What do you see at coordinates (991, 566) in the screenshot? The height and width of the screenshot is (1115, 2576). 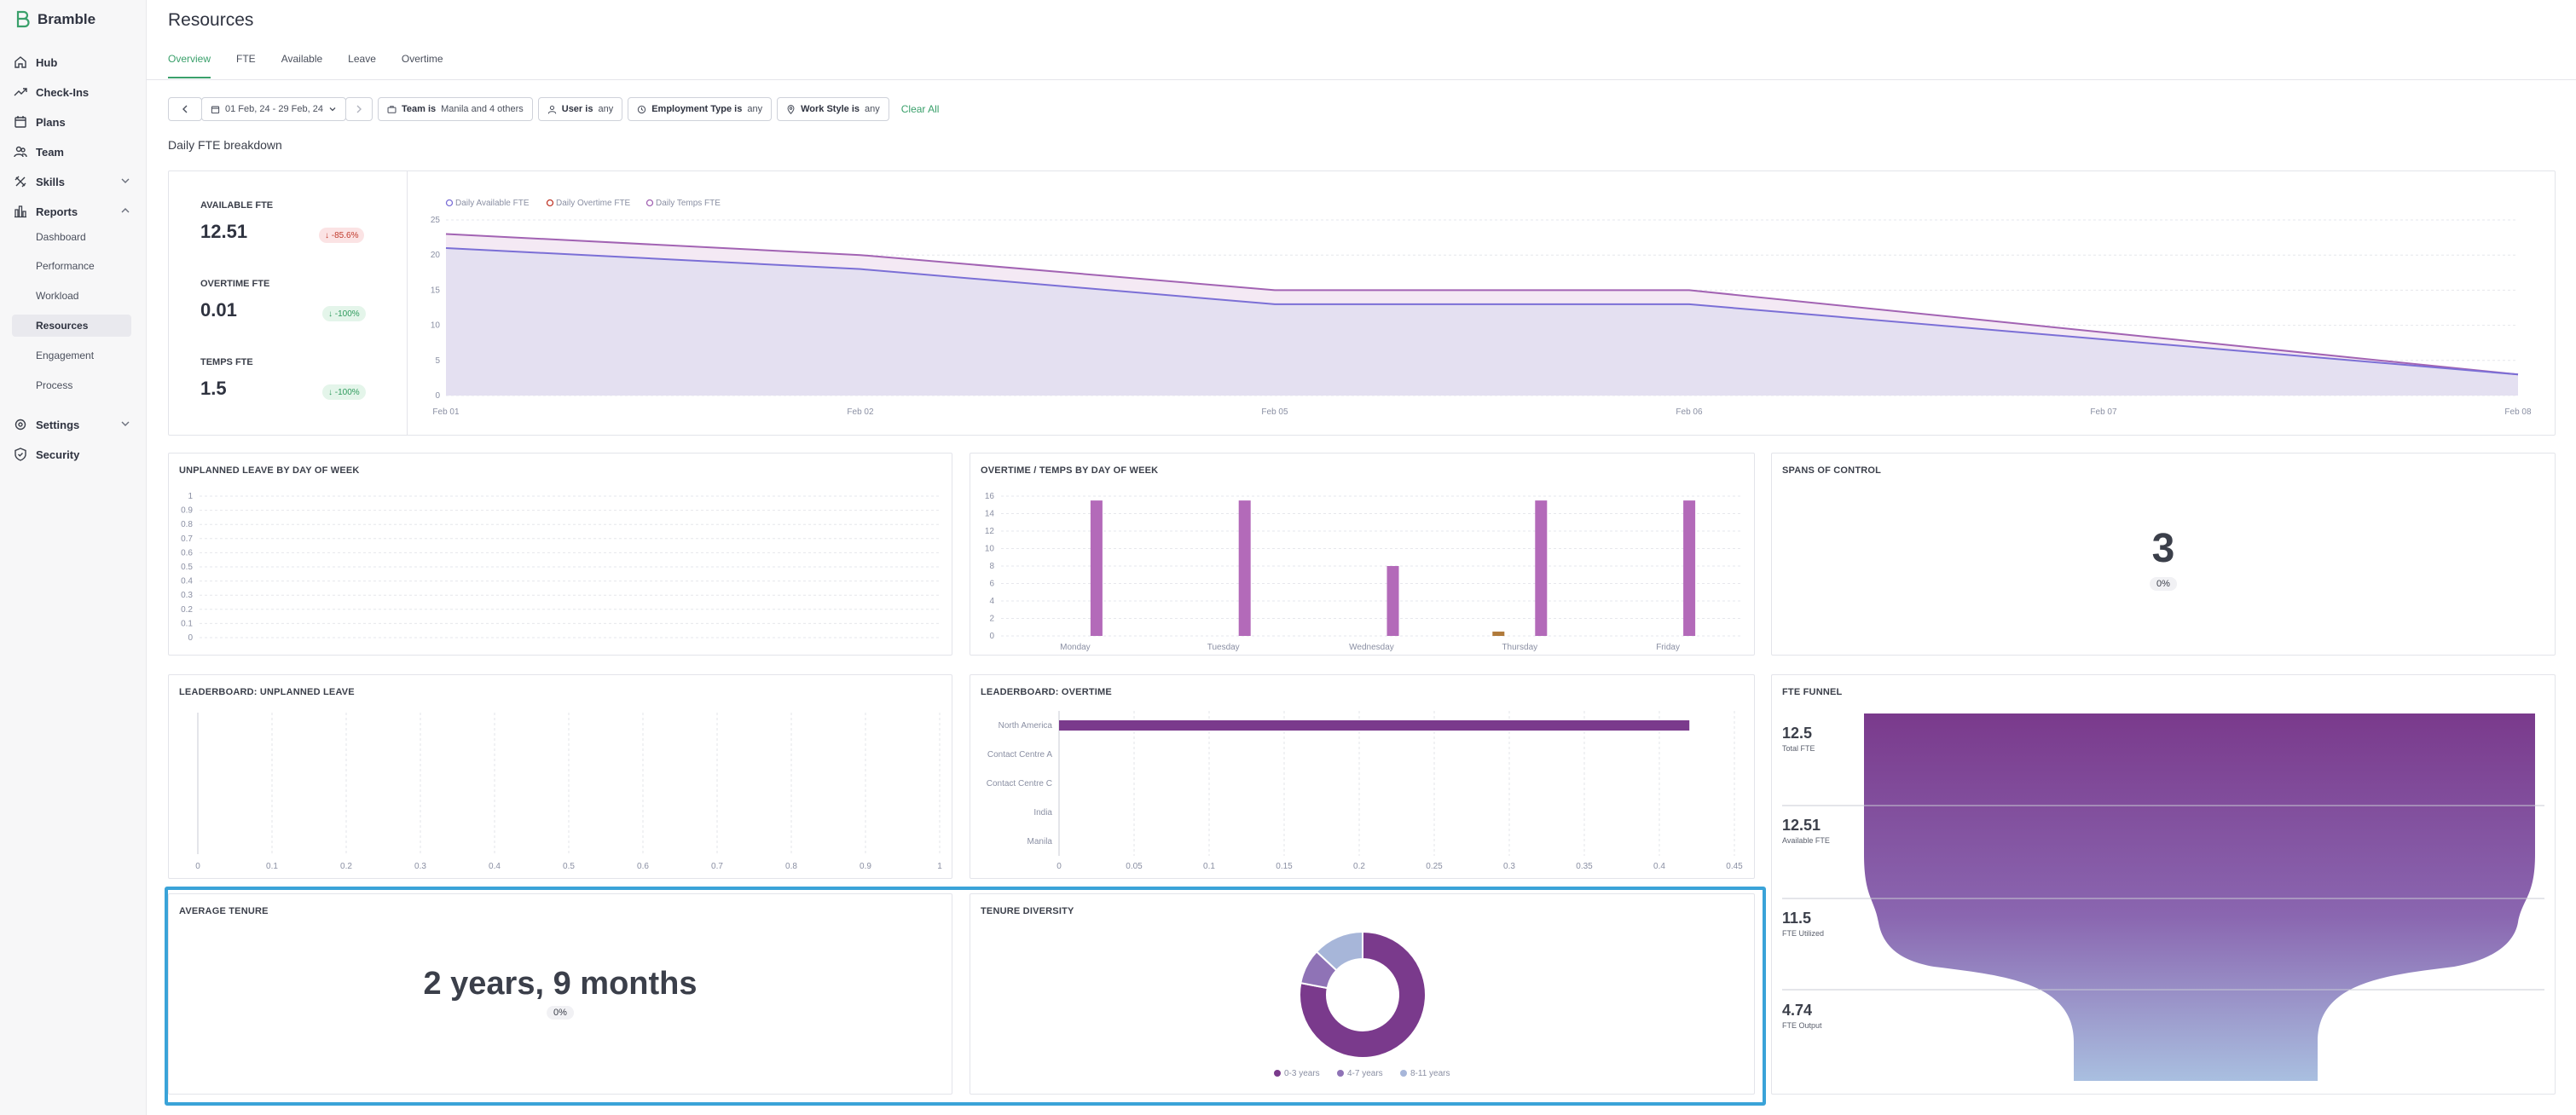 I see `y-tick-label: 8` at bounding box center [991, 566].